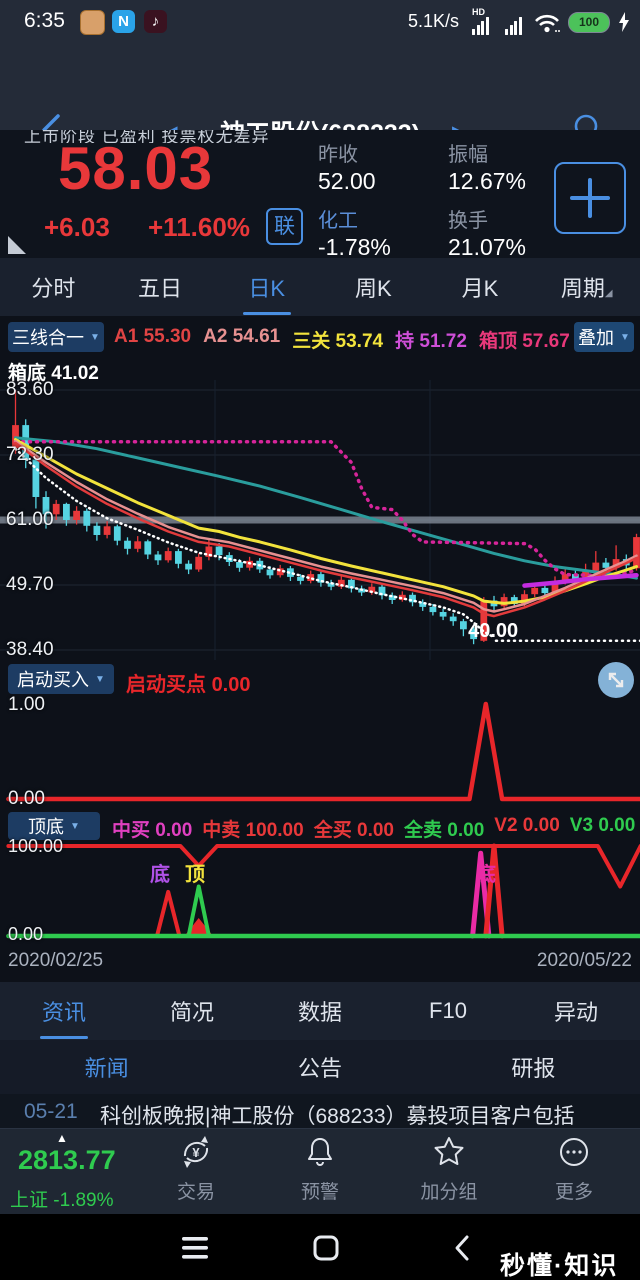 The height and width of the screenshot is (1280, 640). What do you see at coordinates (326, 1248) in the screenshot?
I see `home-nav-icon` at bounding box center [326, 1248].